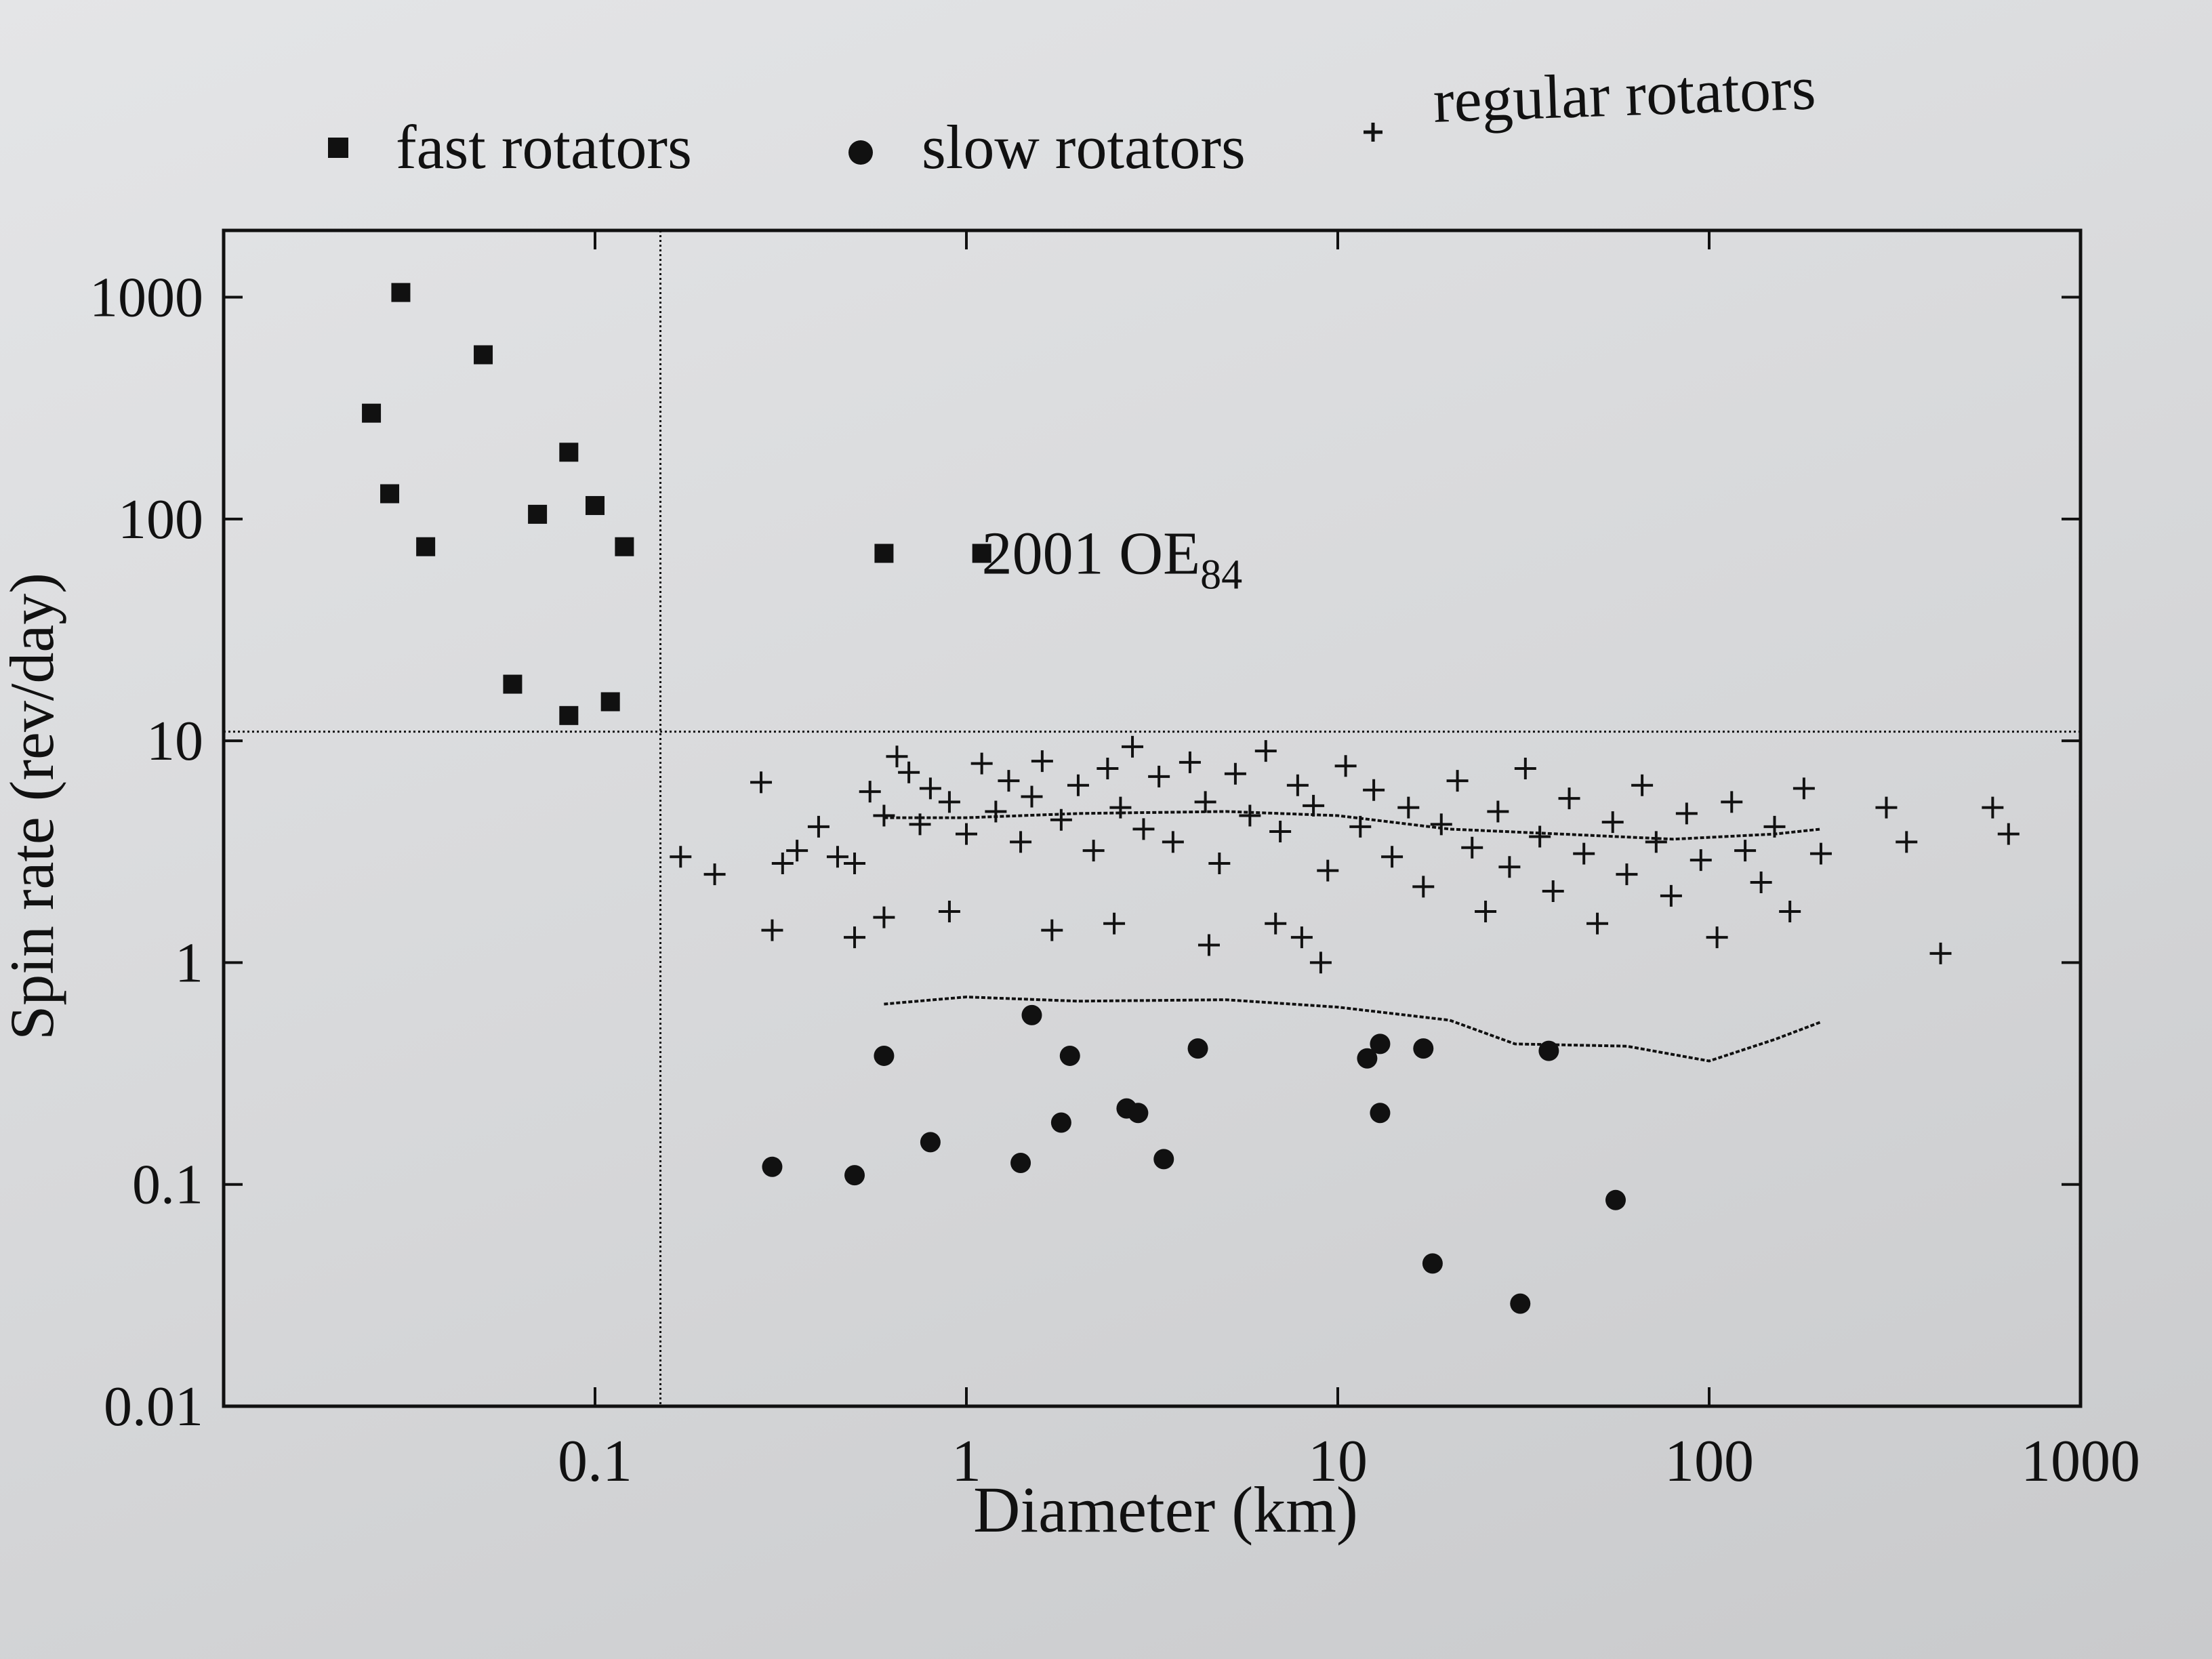 This screenshot has width=2212, height=1659. What do you see at coordinates (33, 806) in the screenshot?
I see `y-axis-label: Spin rate (rev/day)` at bounding box center [33, 806].